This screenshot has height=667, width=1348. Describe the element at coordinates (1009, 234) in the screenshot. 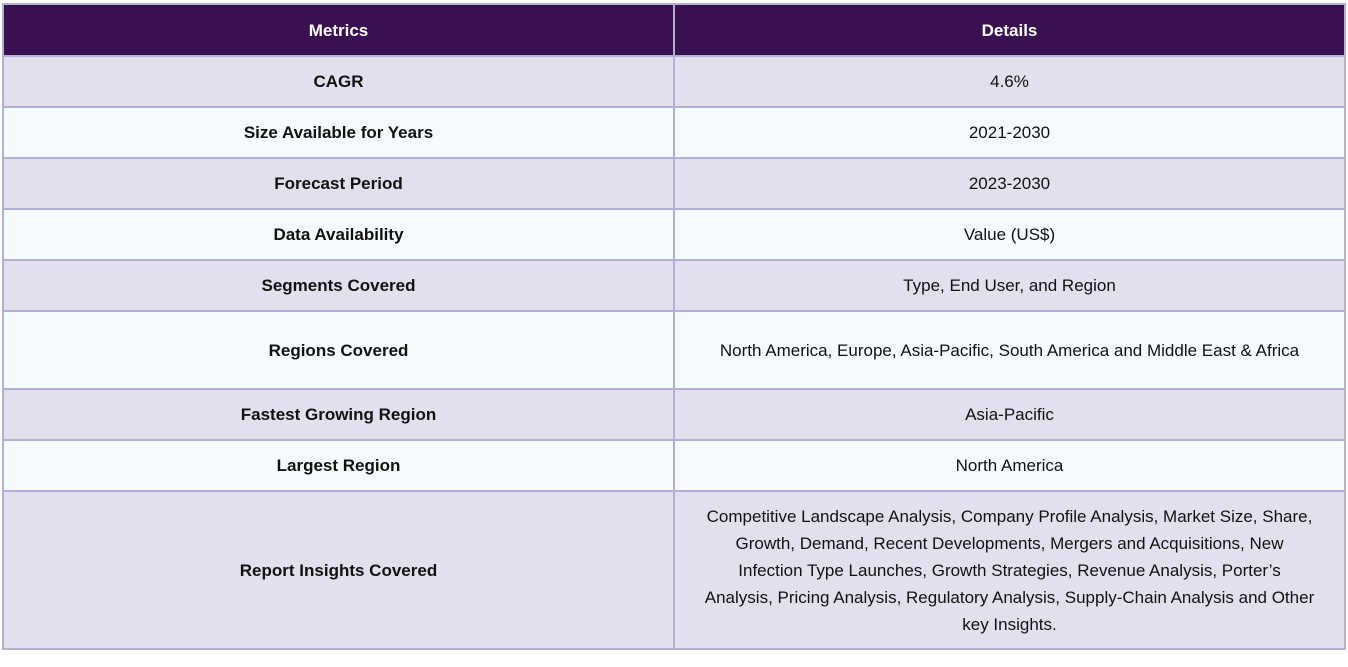

I see `details-cell: Value (US$)` at that location.